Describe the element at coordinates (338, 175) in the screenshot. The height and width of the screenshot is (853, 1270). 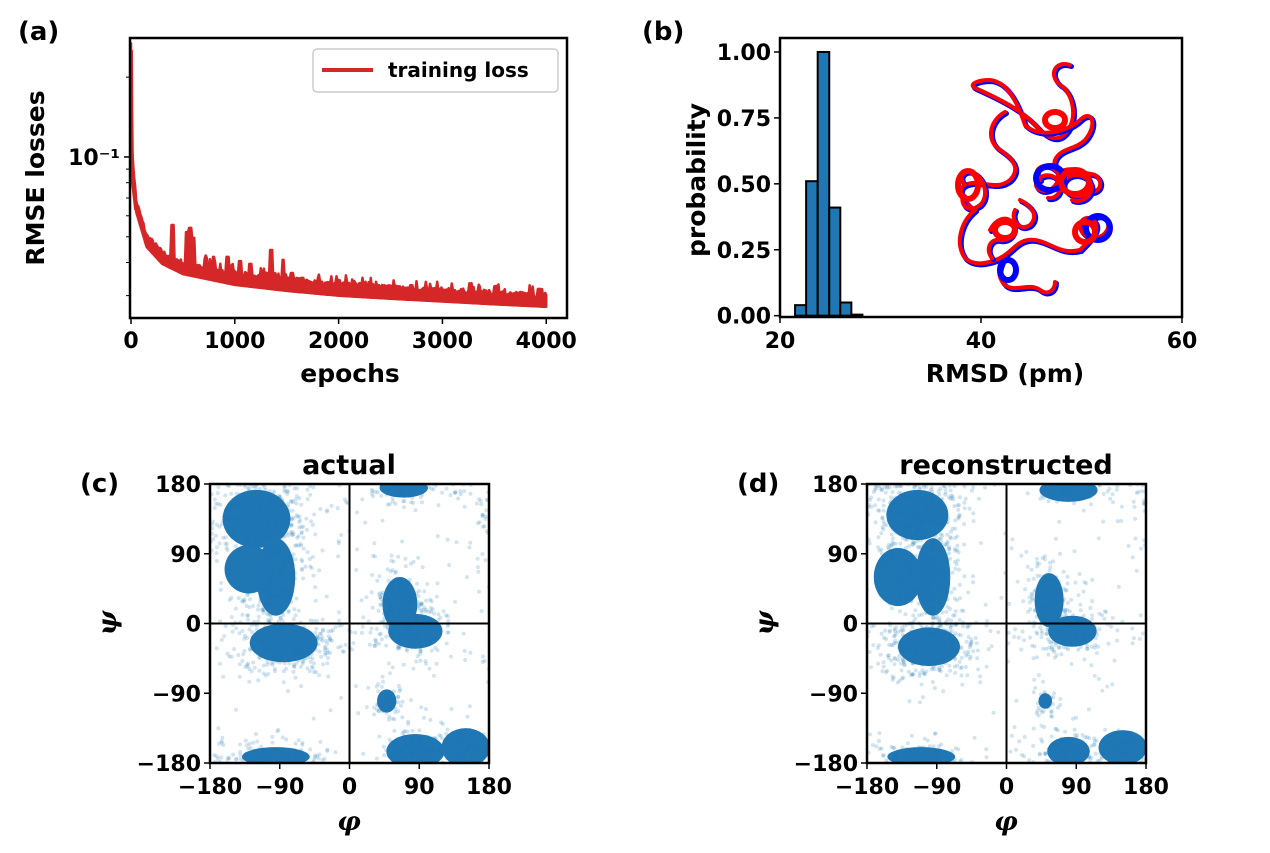
I see `loss-plot-area` at that location.